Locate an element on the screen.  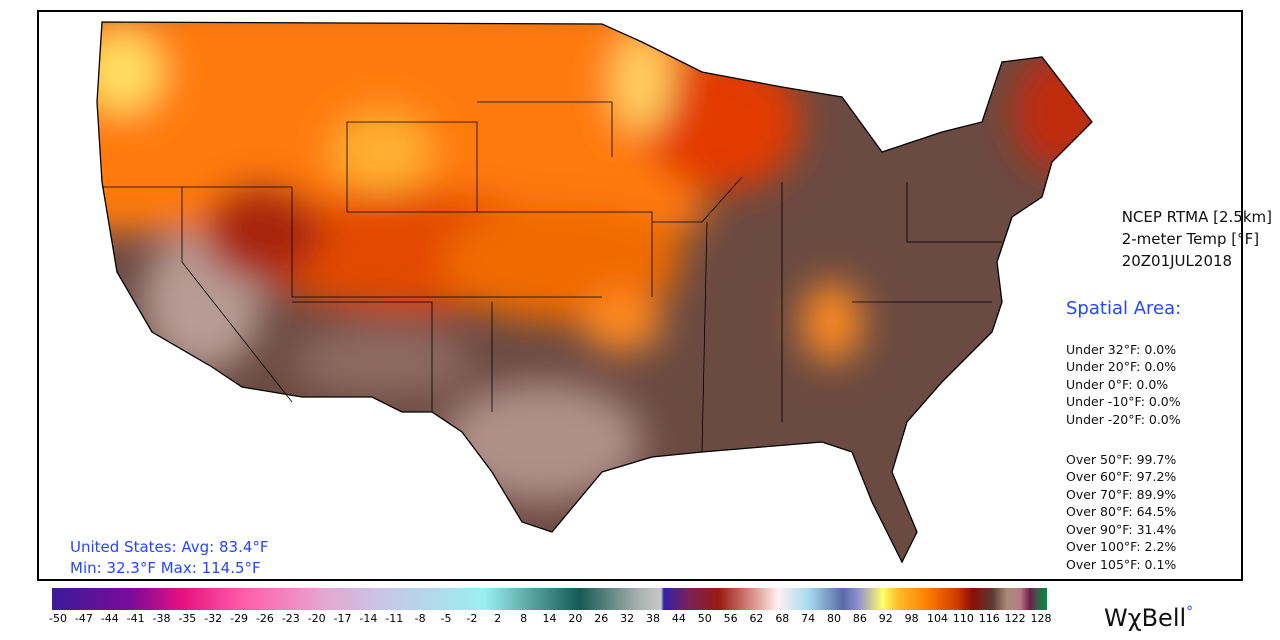
color-scale-tick: -2 is located at coordinates (472, 618).